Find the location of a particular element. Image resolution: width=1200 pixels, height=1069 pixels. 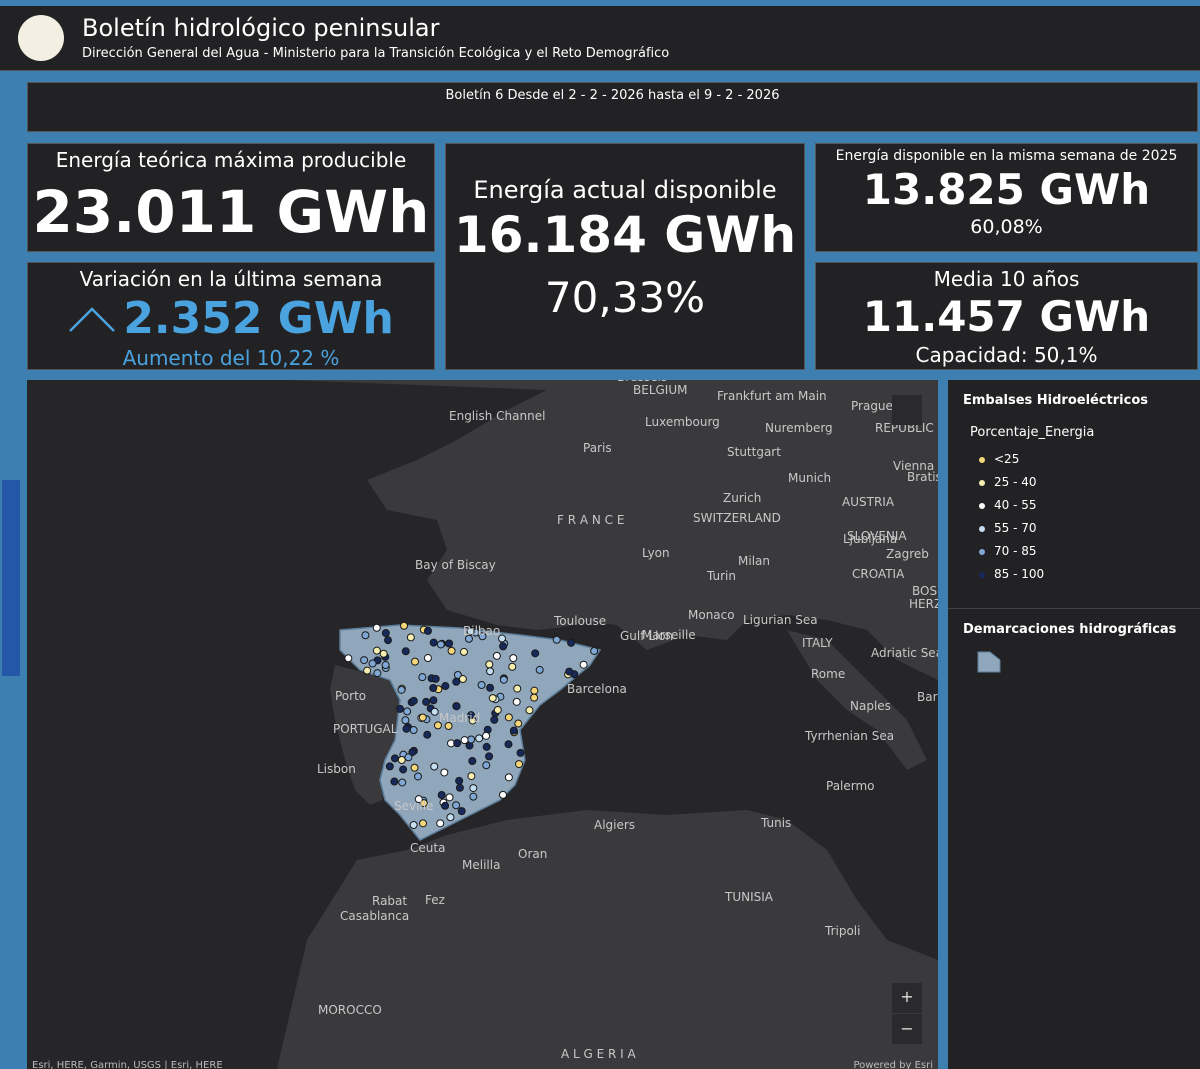

map-label: Tyrrhenian Sea is located at coordinates (849, 736).